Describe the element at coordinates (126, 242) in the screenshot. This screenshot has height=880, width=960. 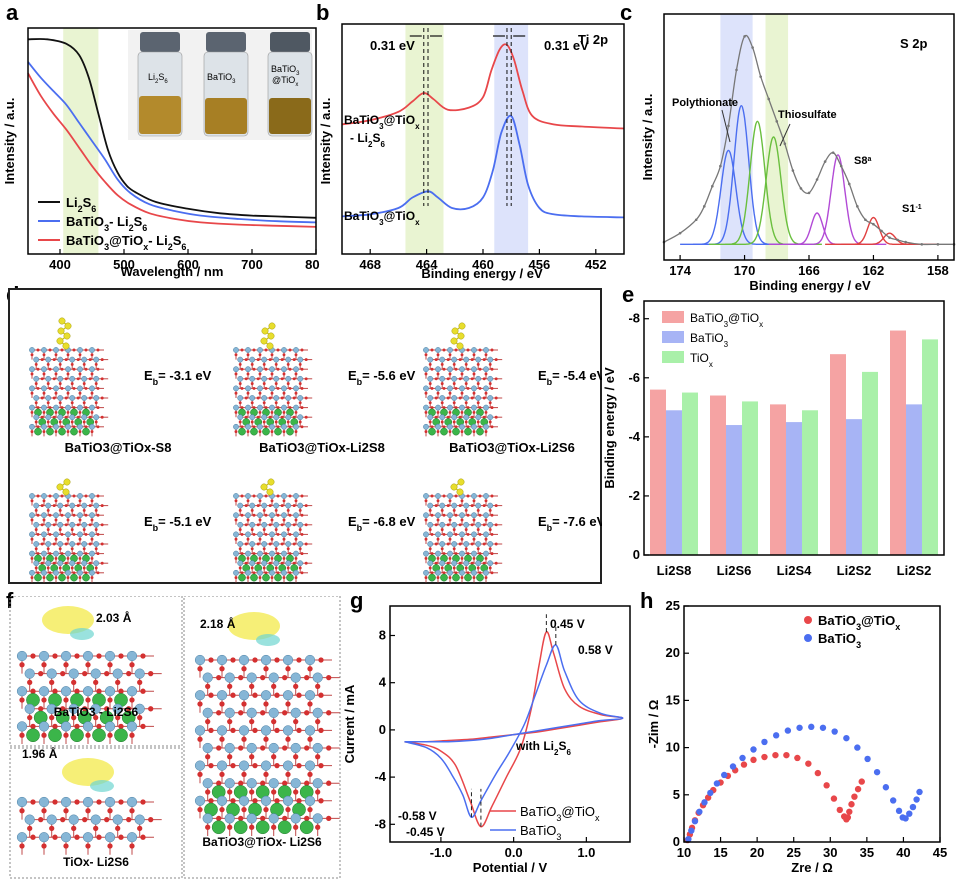
I see `legend-batio3-tiox-li2s6: BaTiO3@TiOx- Li2S6` at that location.